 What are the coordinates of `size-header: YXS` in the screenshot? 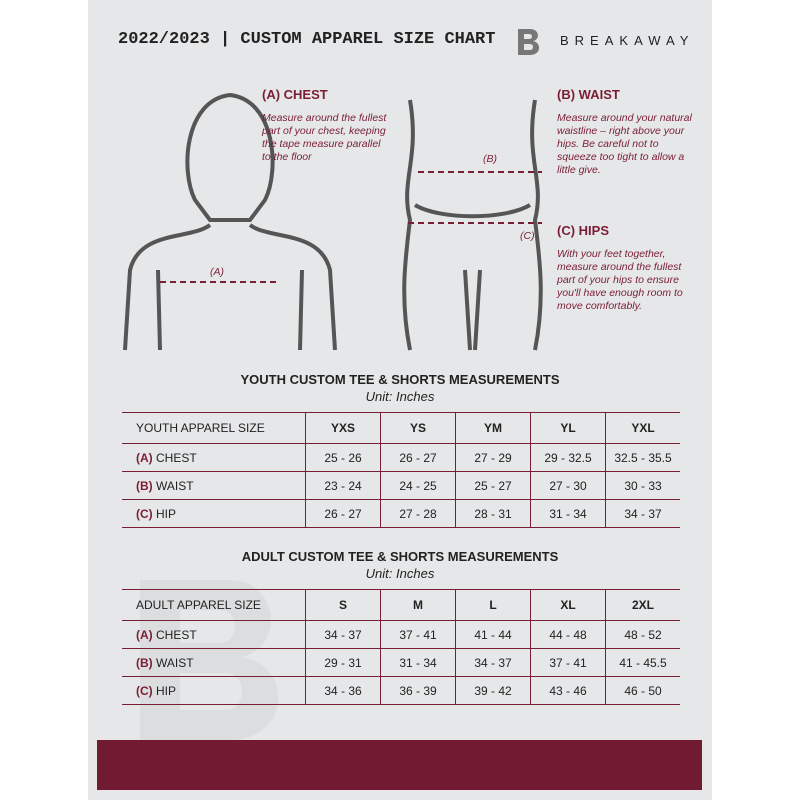 It's located at (343, 428).